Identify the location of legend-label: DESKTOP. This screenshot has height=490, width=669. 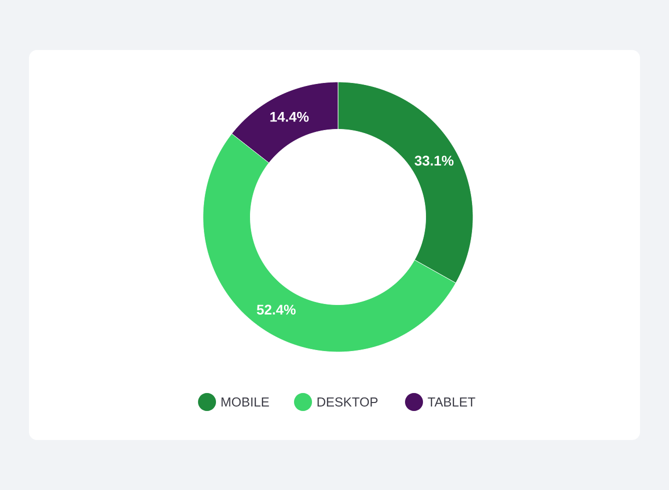
(348, 402).